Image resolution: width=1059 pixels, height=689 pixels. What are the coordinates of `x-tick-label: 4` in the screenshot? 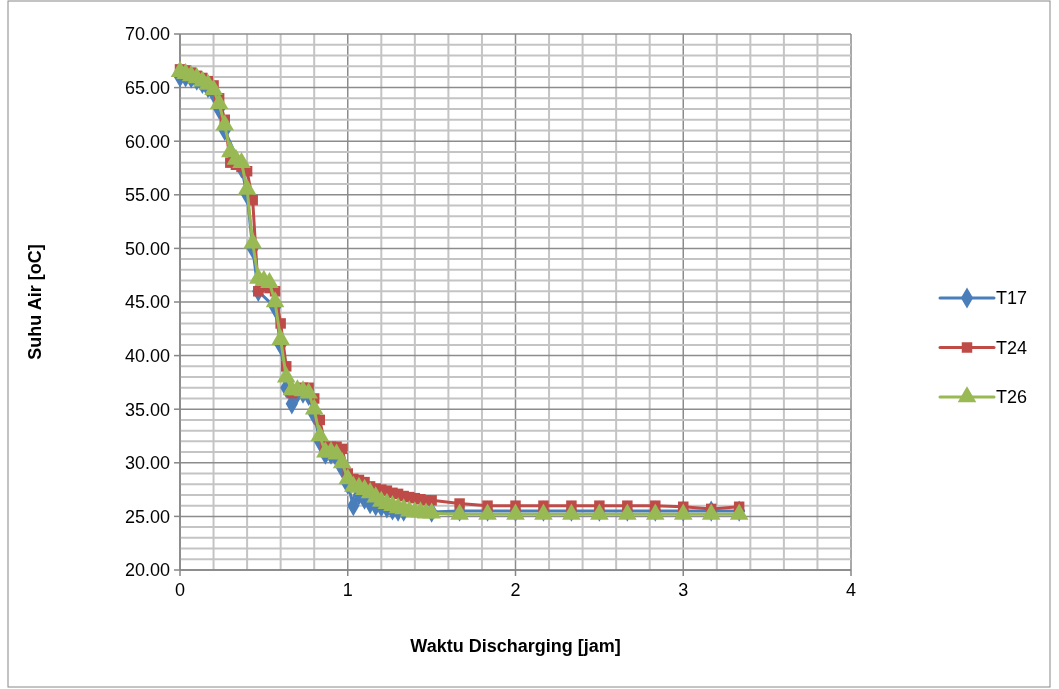 It's located at (851, 590).